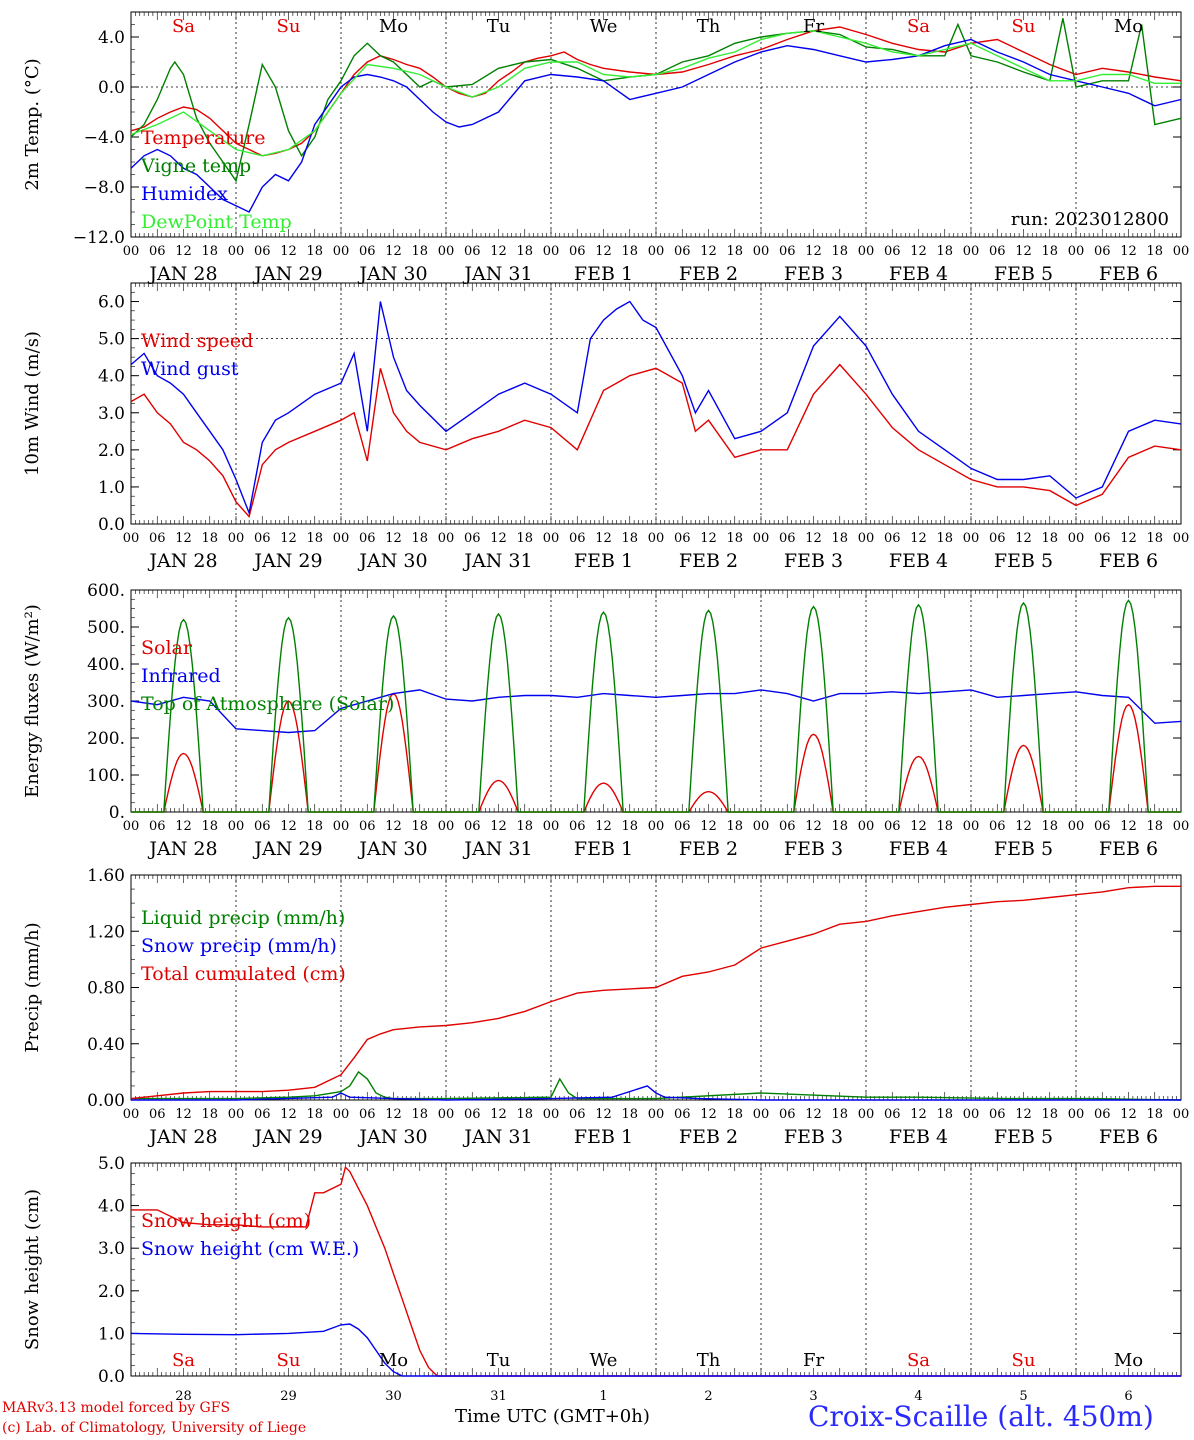 The width and height of the screenshot is (1194, 1440). What do you see at coordinates (1128, 849) in the screenshot?
I see `x-date-label: FEB 6` at bounding box center [1128, 849].